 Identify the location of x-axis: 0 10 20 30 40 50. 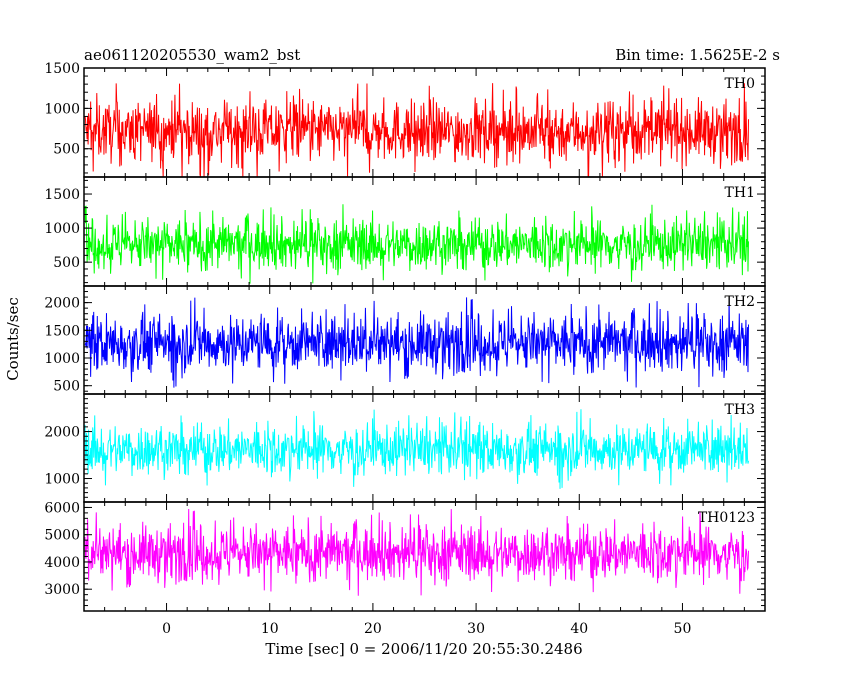
(426, 629).